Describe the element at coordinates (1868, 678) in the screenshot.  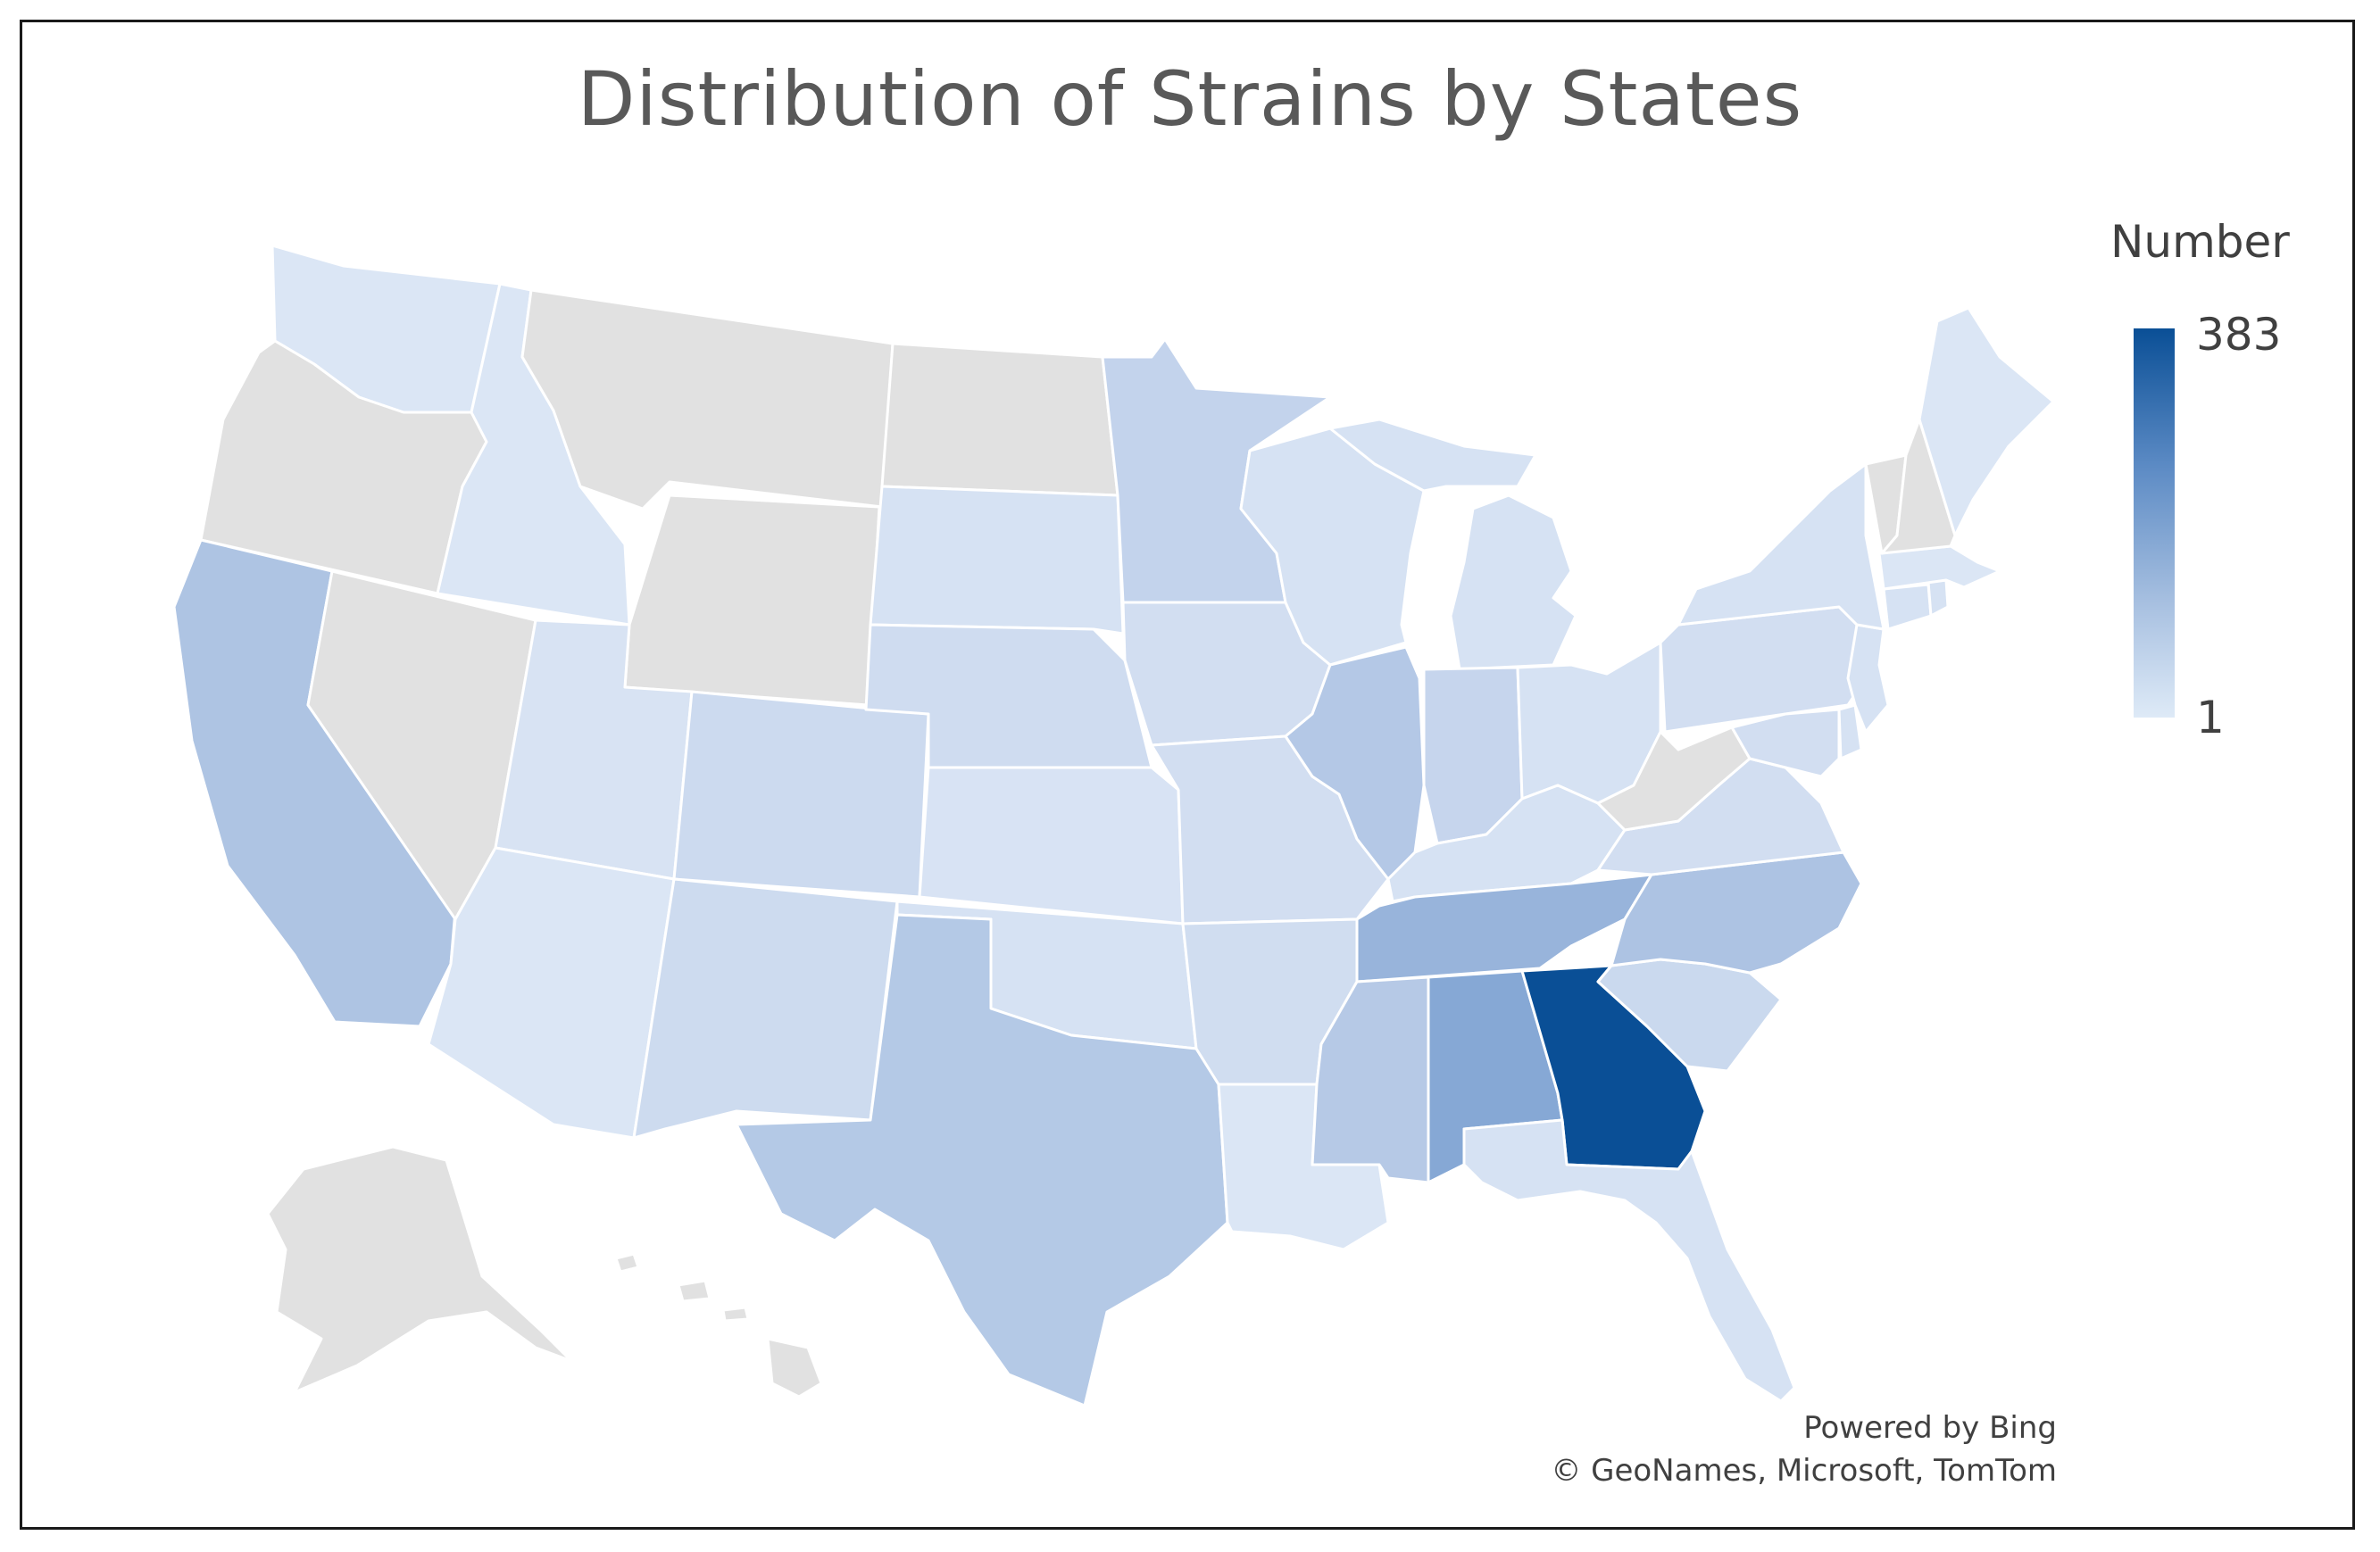
I see `state-new-jersey` at that location.